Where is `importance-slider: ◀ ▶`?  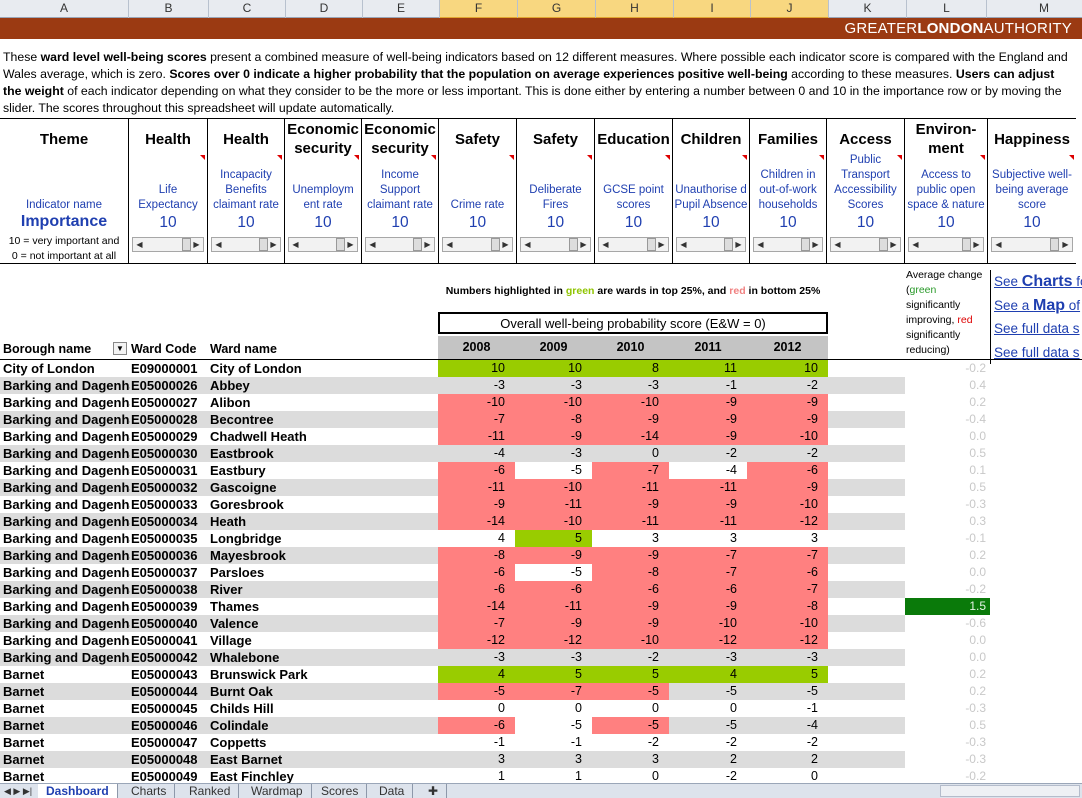
importance-slider: ◀ ▶ is located at coordinates (555, 244).